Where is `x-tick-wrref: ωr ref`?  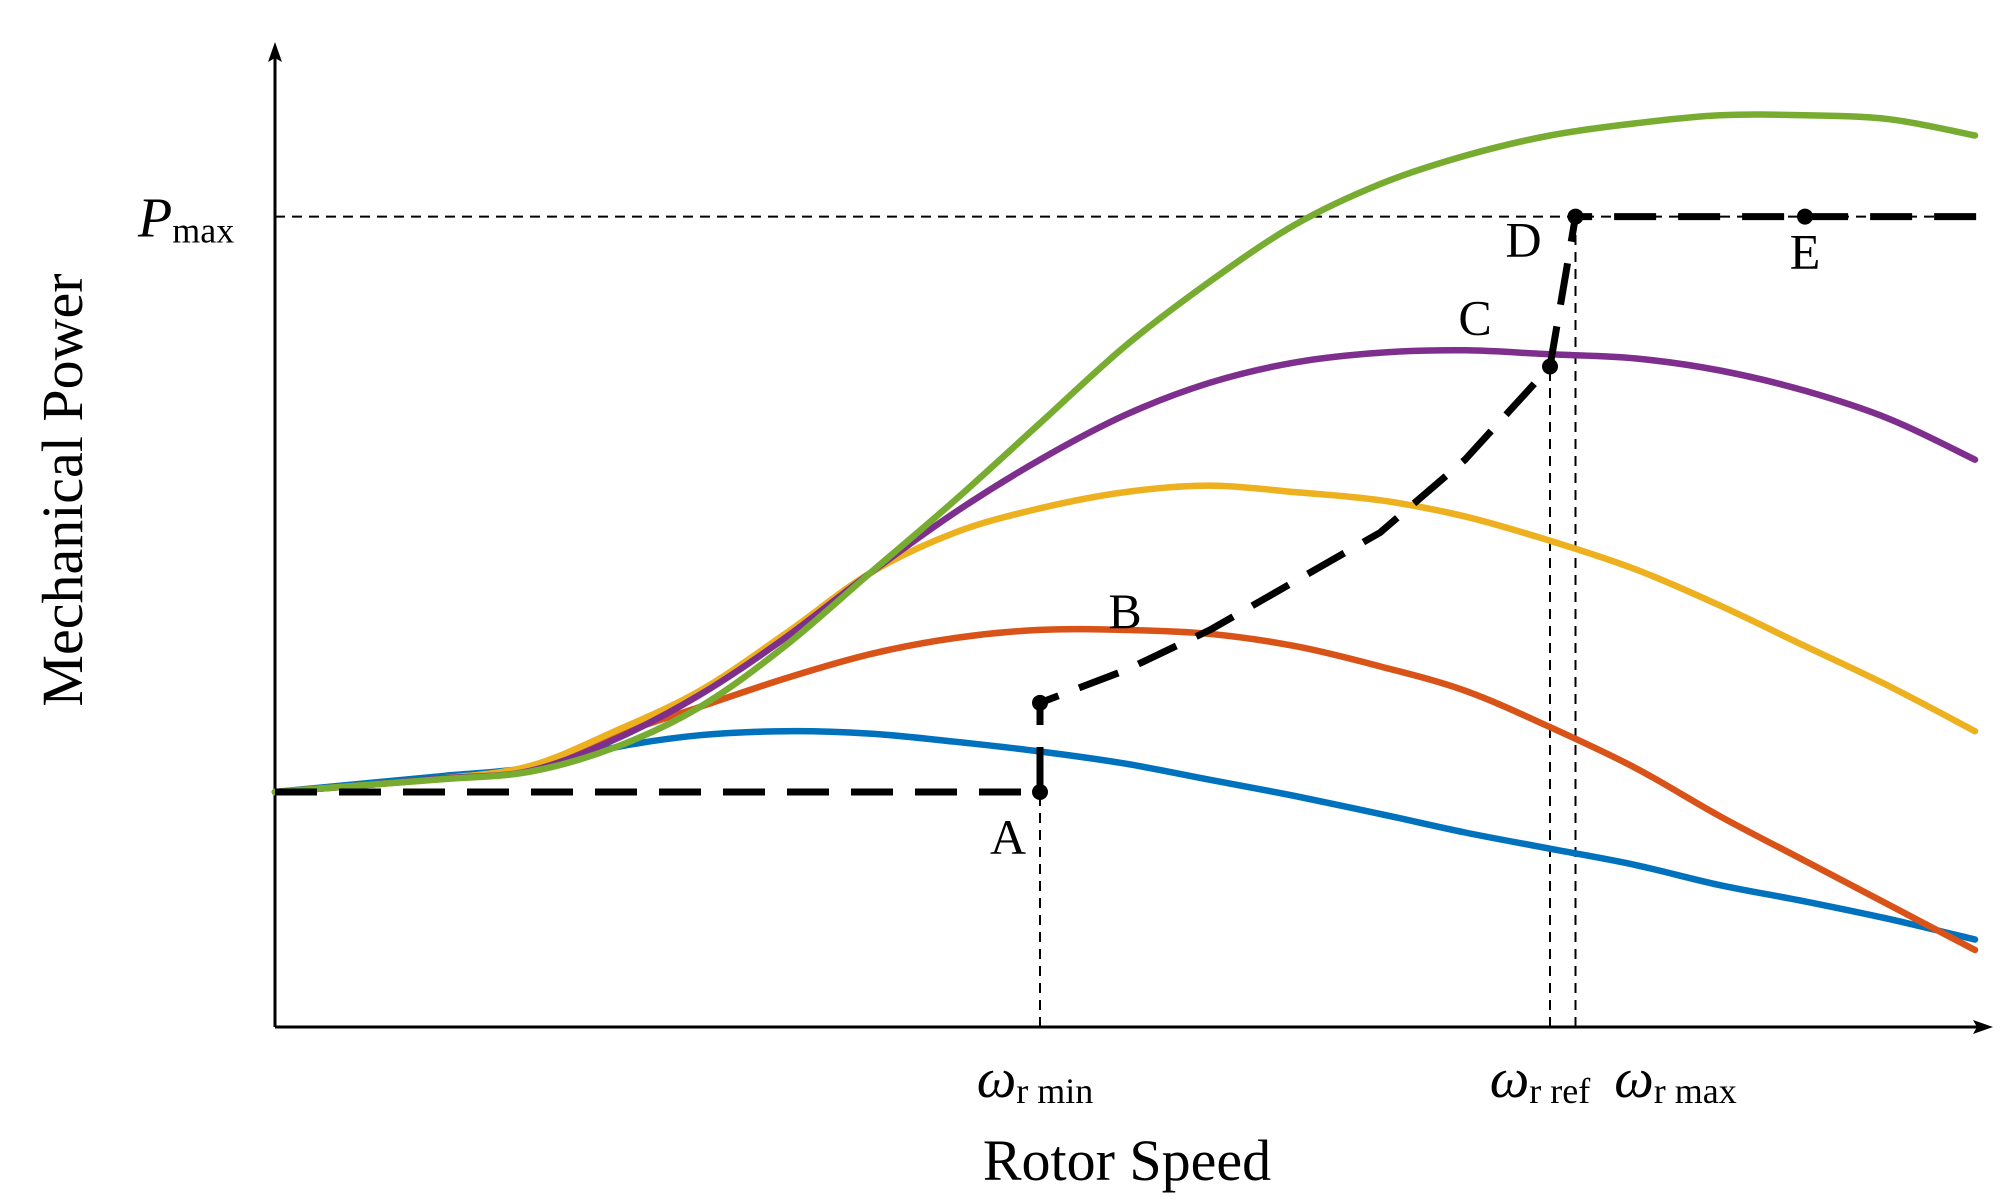
x-tick-wrref: ωr ref is located at coordinates (1540, 1079).